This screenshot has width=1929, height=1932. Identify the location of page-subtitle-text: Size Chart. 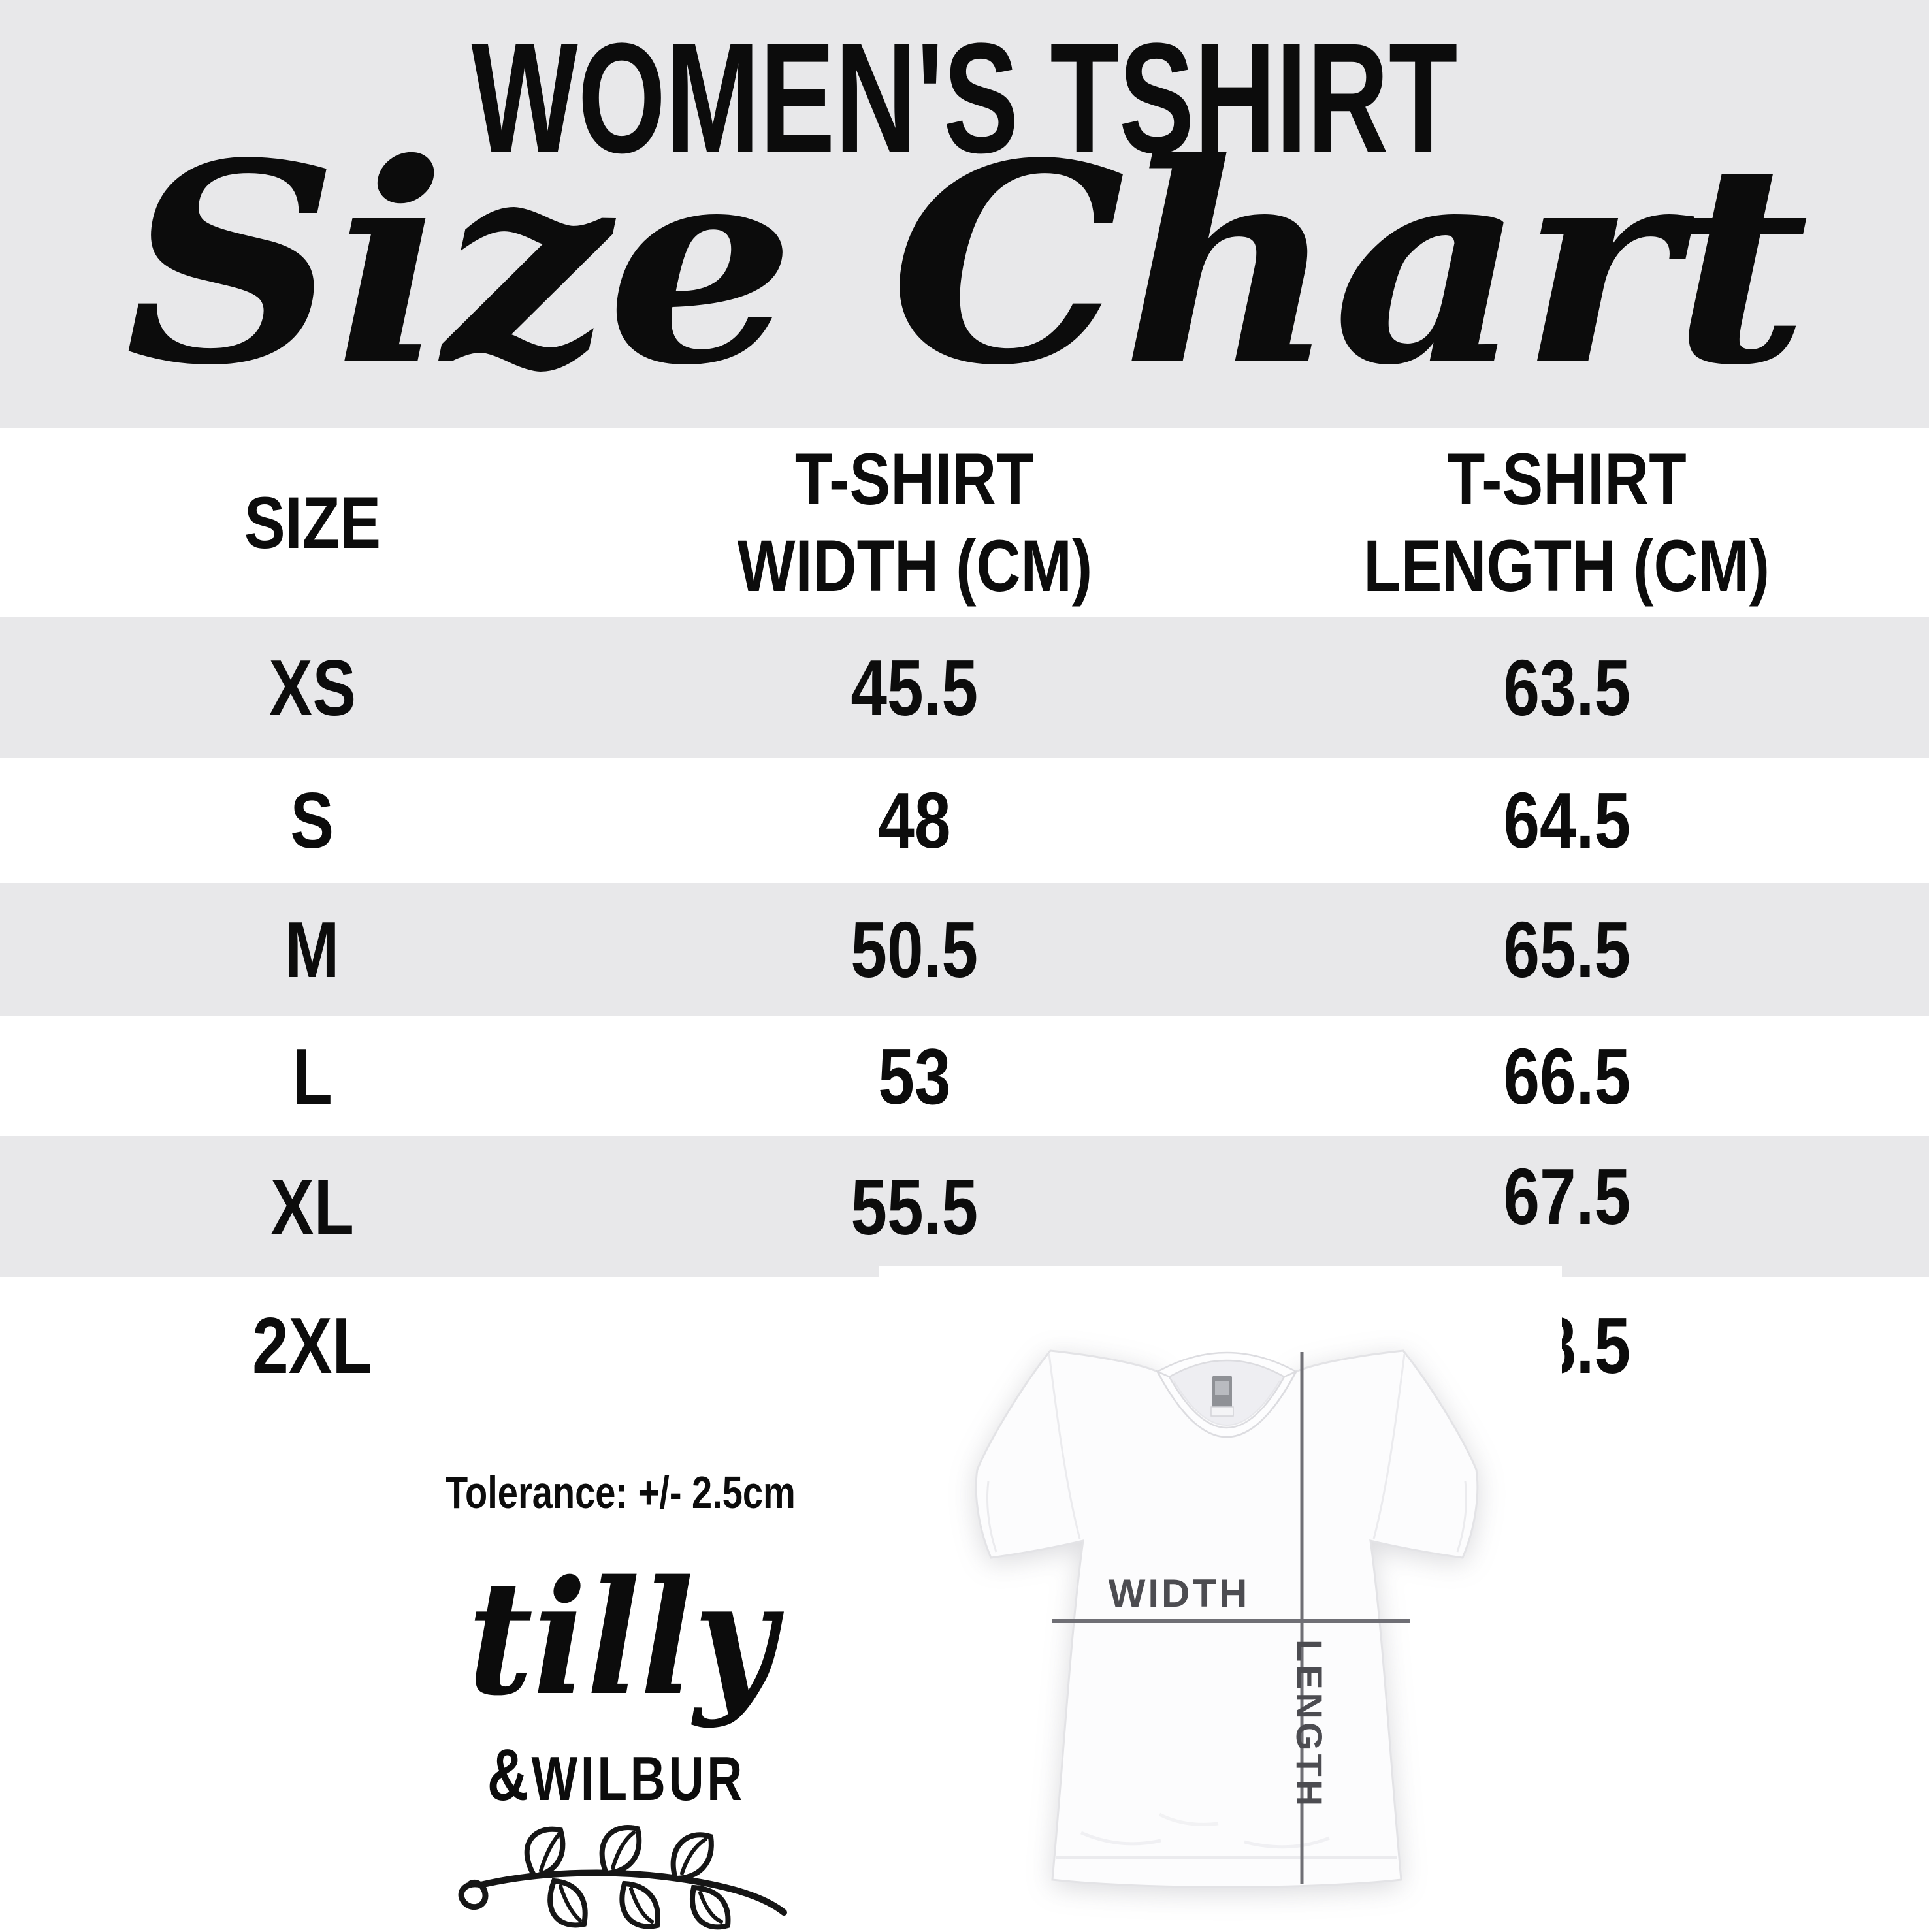
(966, 265).